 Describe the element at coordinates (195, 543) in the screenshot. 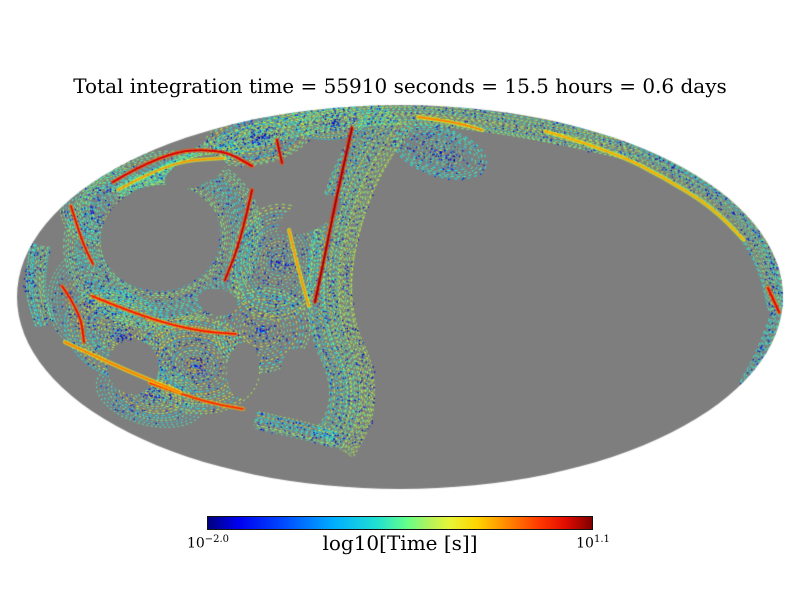

I see `tick-min-base: 10` at that location.